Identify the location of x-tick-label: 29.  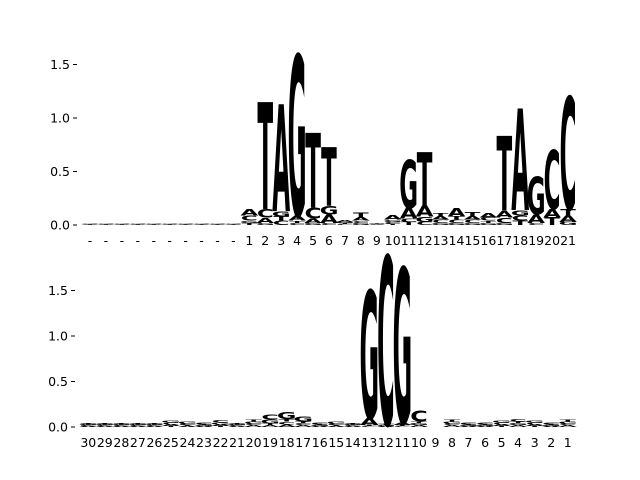
(105, 442).